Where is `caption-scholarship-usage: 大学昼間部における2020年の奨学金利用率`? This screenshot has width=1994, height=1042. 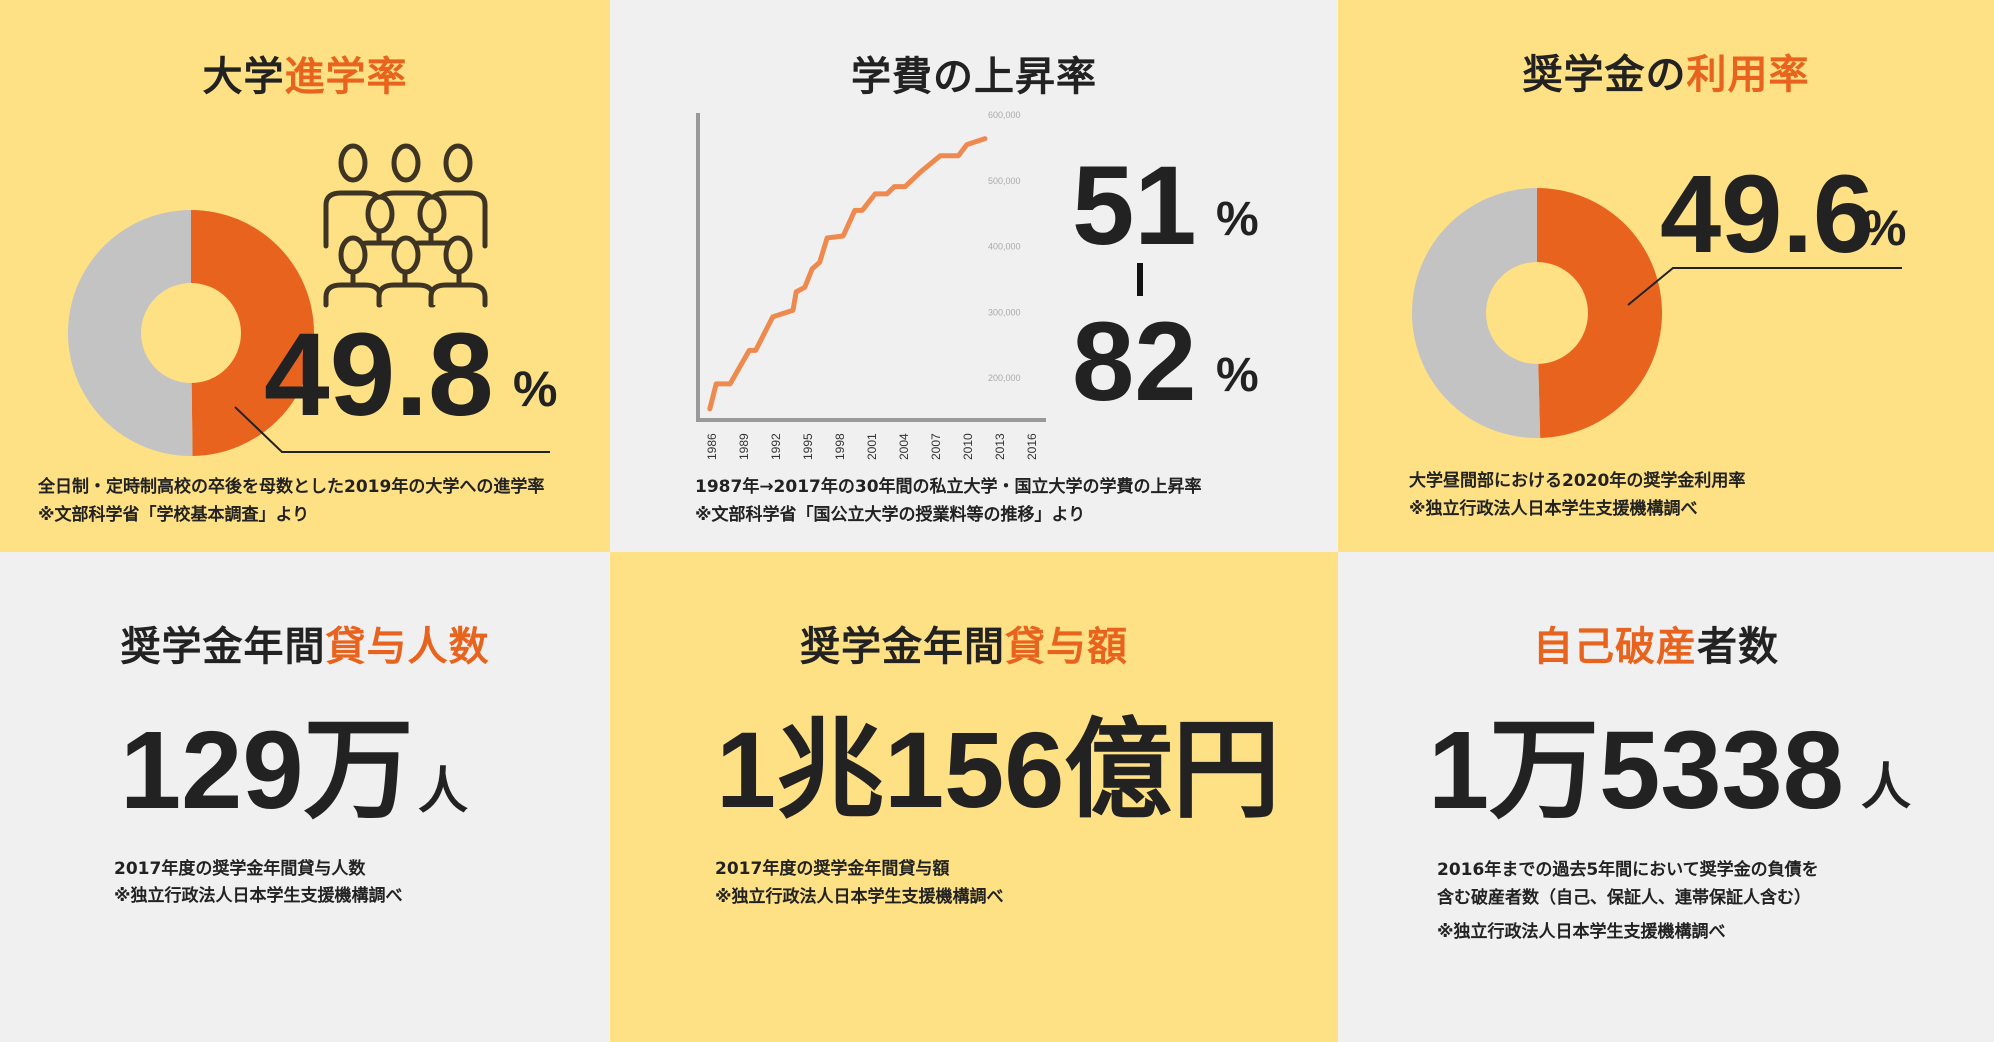
caption-scholarship-usage: 大学昼間部における2020年の奨学金利用率 is located at coordinates (1577, 481).